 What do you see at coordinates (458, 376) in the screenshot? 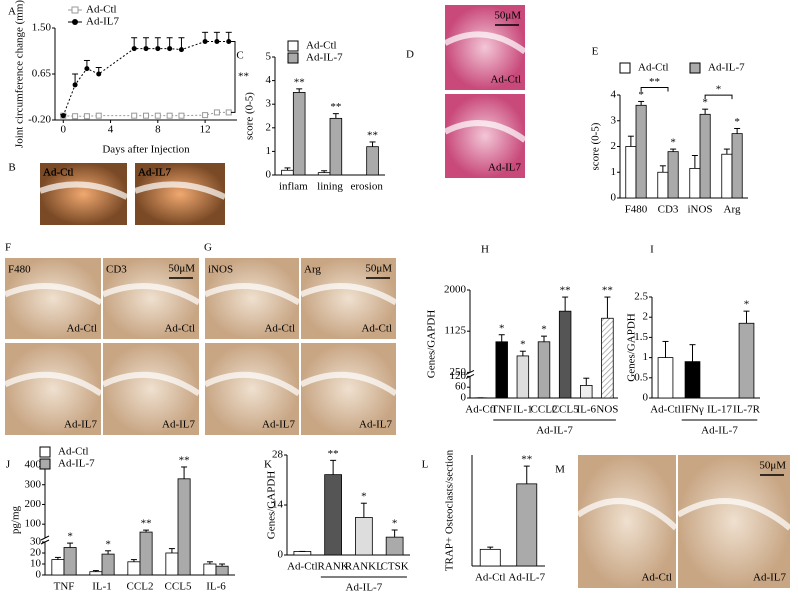
I see `y-tick-label: 120` at bounding box center [458, 376].